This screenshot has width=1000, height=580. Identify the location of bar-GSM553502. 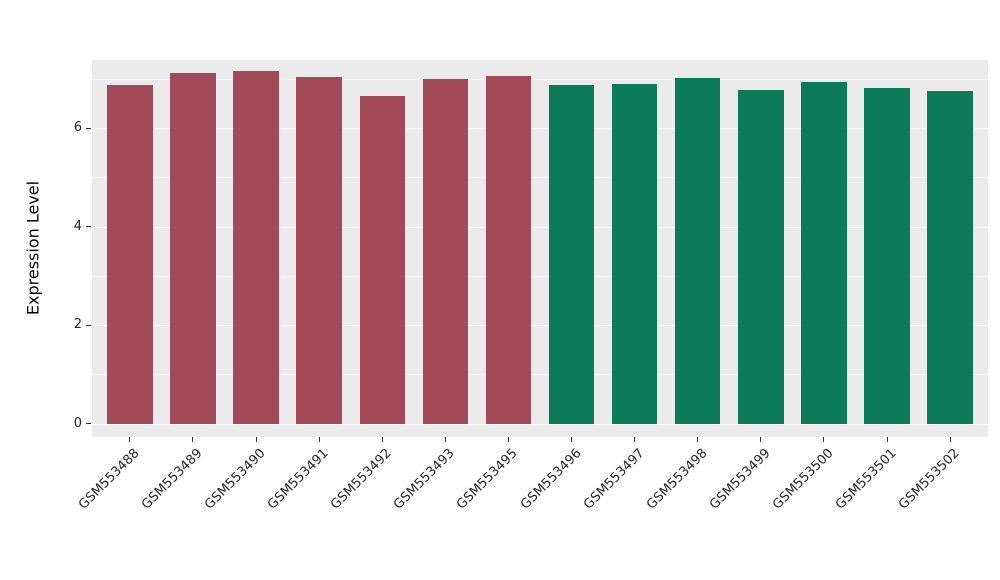
(950, 257).